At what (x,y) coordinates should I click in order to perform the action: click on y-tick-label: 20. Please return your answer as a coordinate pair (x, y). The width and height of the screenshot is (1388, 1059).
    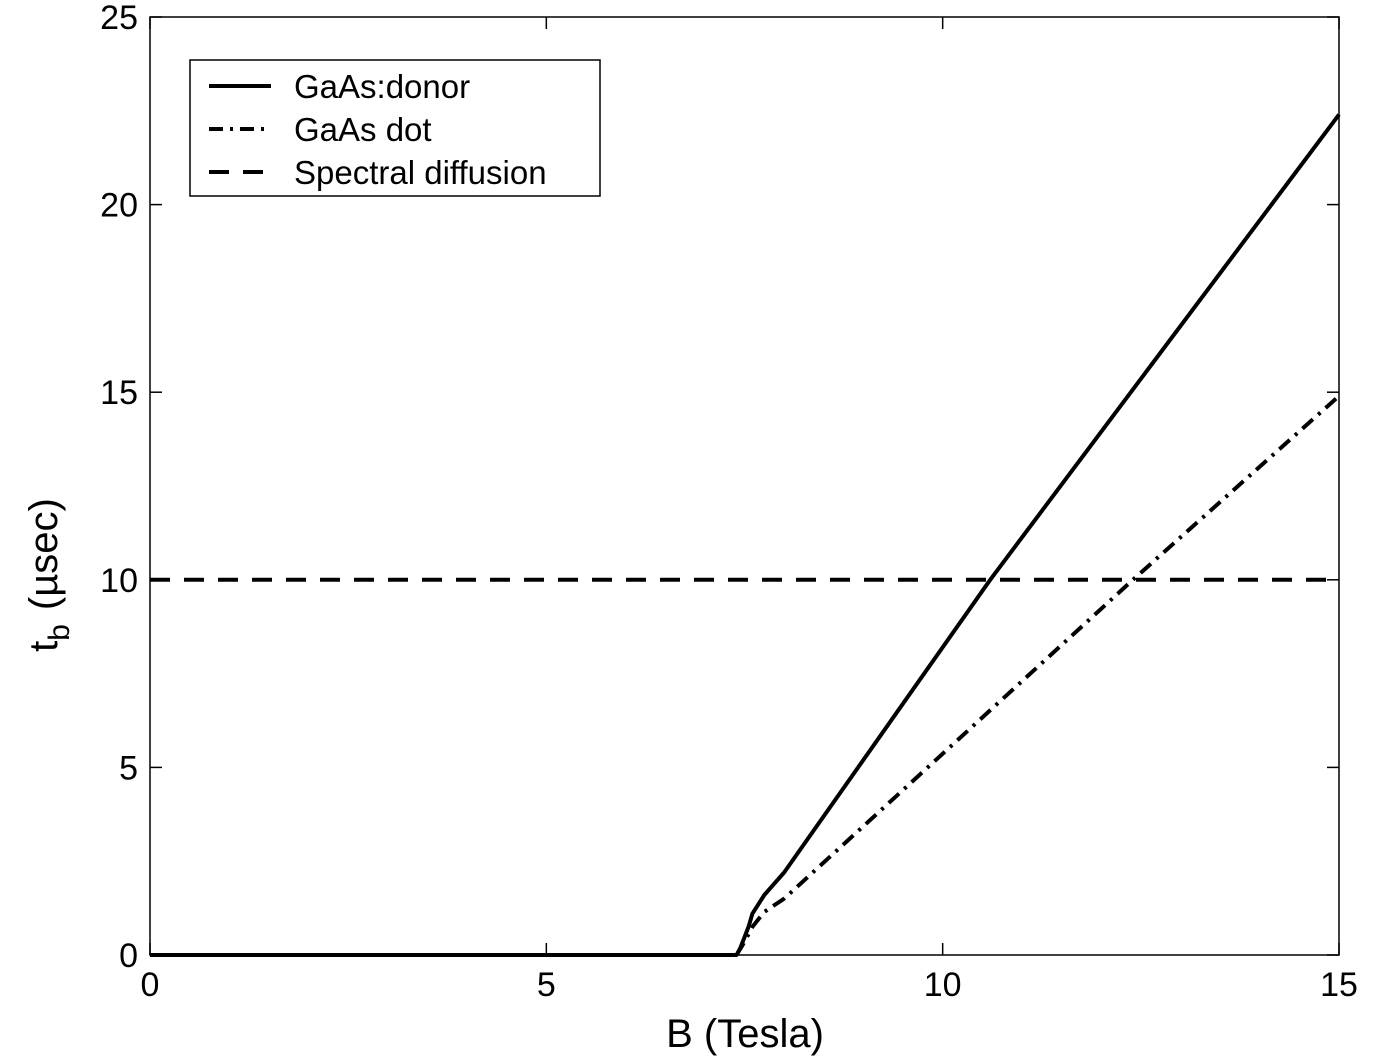
    Looking at the image, I should click on (119, 206).